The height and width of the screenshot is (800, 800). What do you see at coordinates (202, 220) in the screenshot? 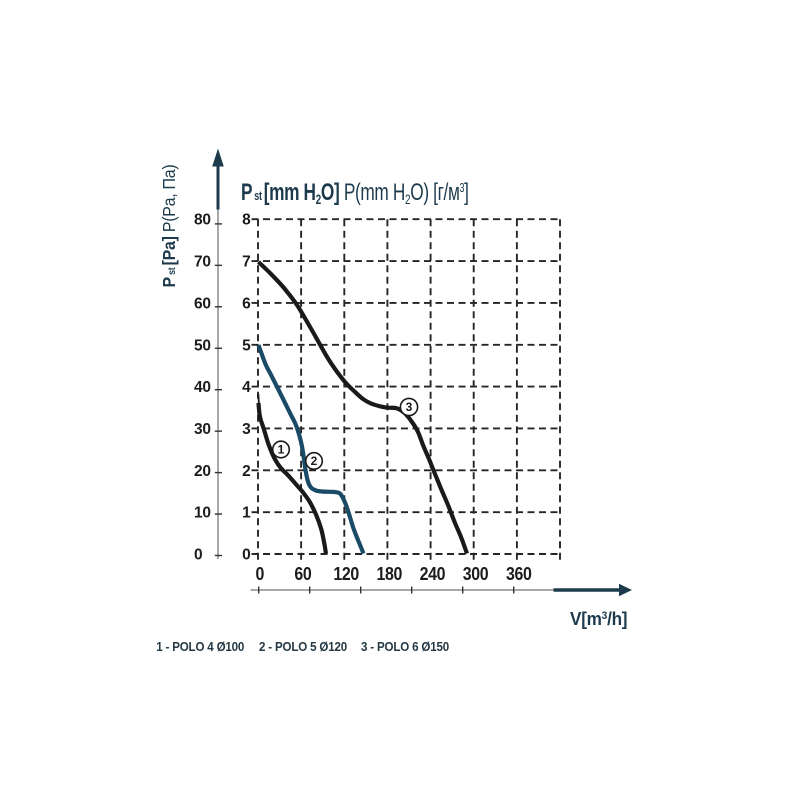
I see `svg-text: 80` at bounding box center [202, 220].